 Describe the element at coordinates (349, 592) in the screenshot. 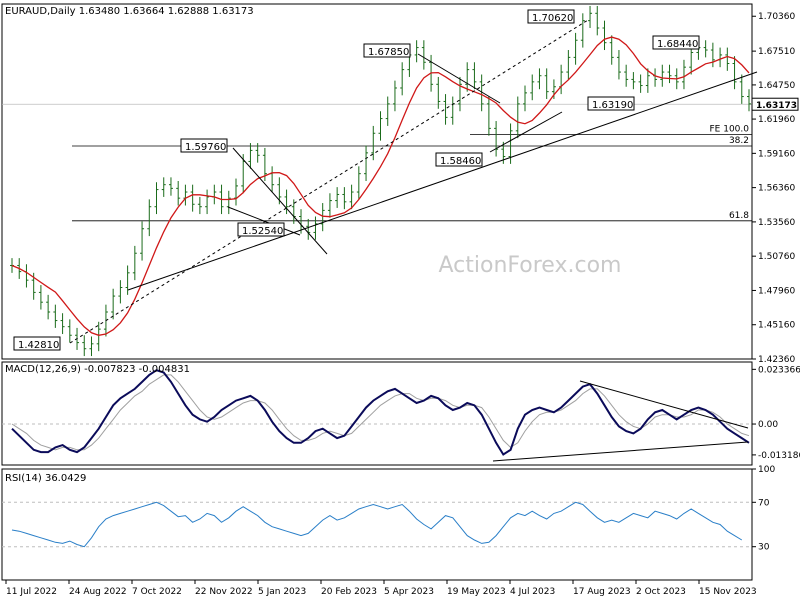

I see `x-tick-label-5: 20 Feb 2023` at that location.